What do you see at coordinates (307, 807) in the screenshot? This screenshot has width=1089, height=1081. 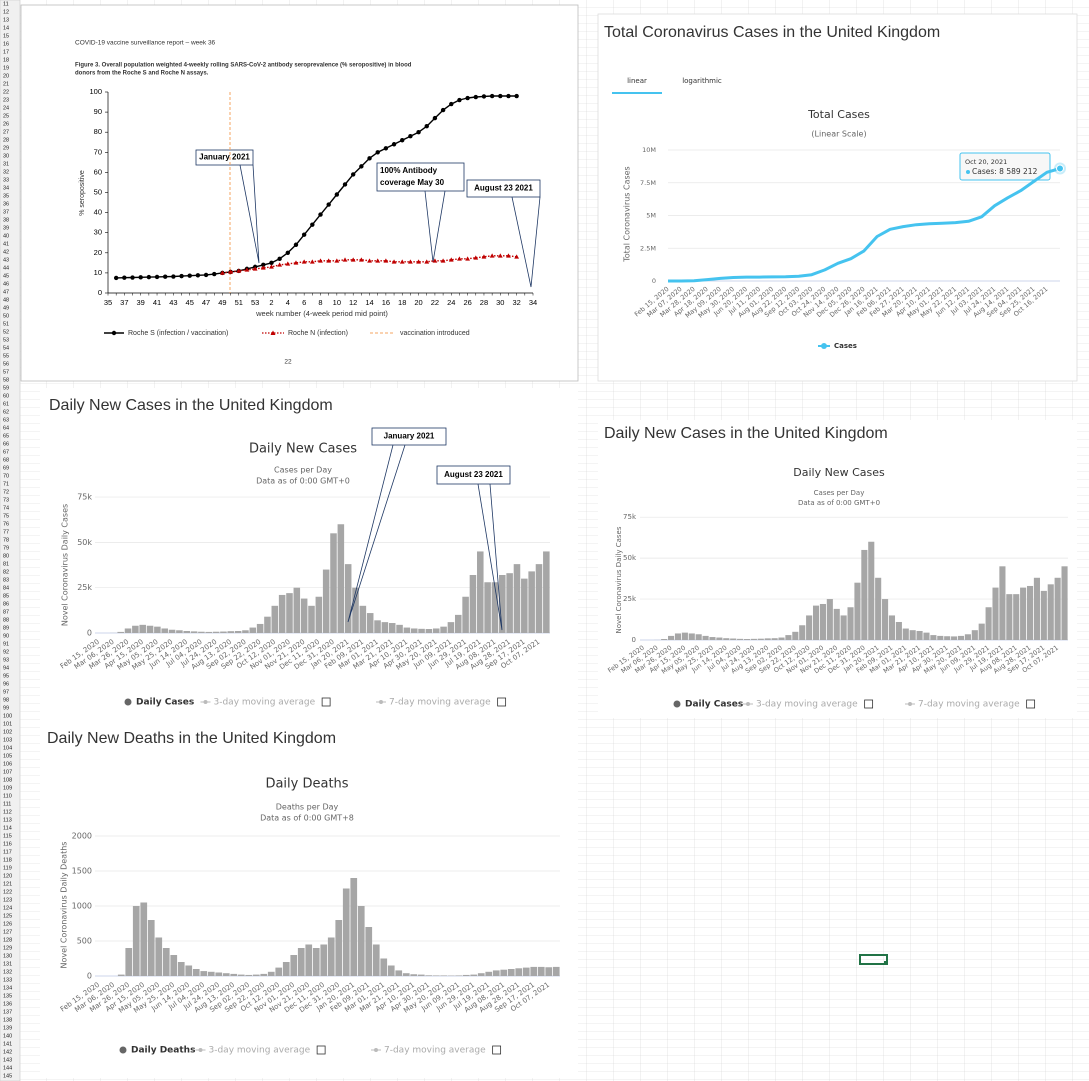 I see `chart-subtitle: Deaths per Day` at bounding box center [307, 807].